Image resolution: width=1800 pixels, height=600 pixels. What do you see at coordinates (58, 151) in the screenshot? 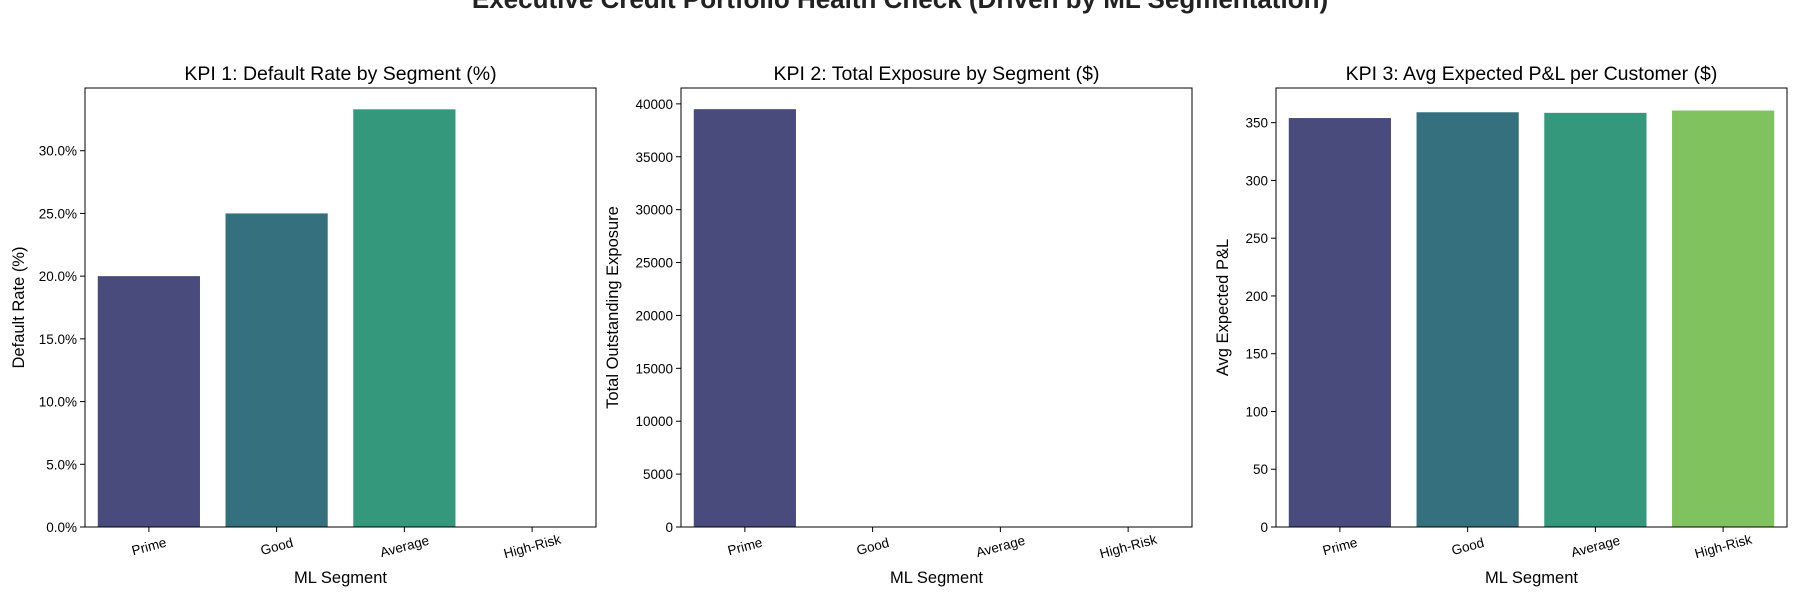
I see `kpi1-ytick-label: 30.0%` at bounding box center [58, 151].